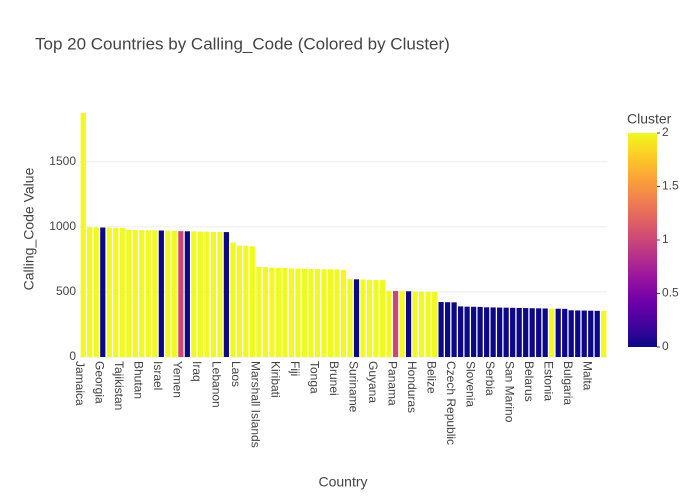 Image resolution: width=700 pixels, height=500 pixels. I want to click on y-axis-title: Calling_Code Value, so click(29, 228).